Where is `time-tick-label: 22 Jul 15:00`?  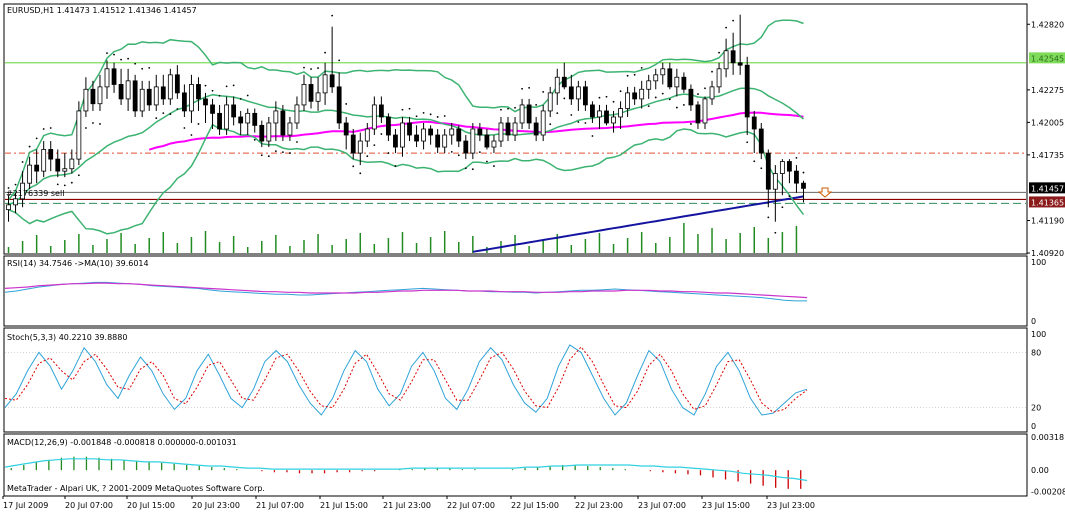
time-tick-label: 22 Jul 15:00 is located at coordinates (535, 505).